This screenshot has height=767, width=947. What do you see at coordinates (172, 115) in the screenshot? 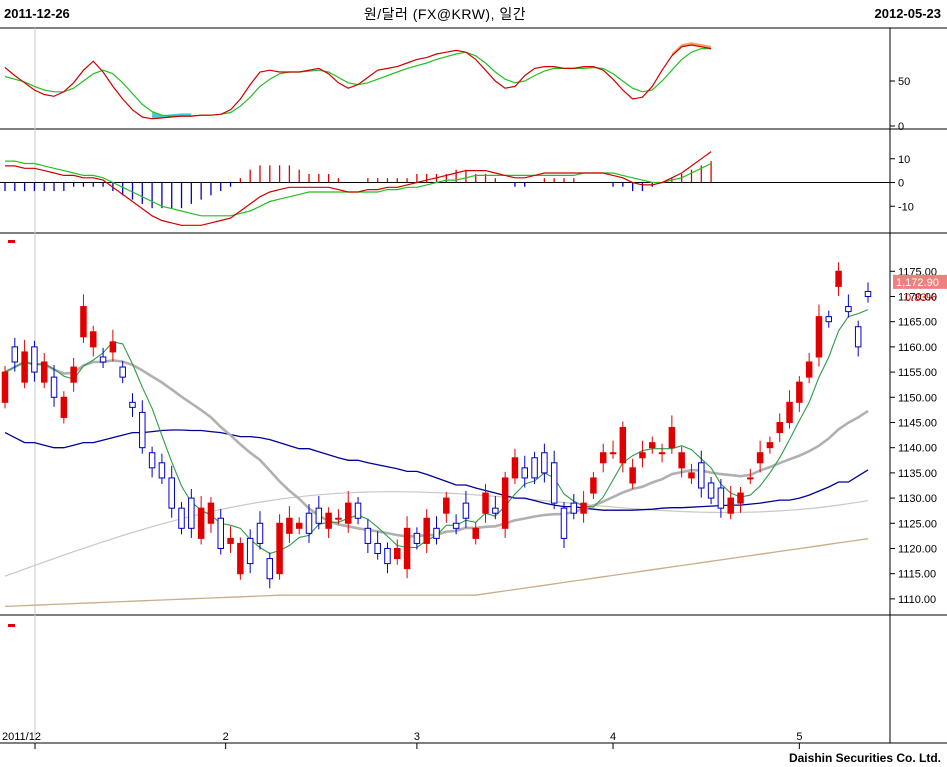
I see `oversold-fill` at bounding box center [172, 115].